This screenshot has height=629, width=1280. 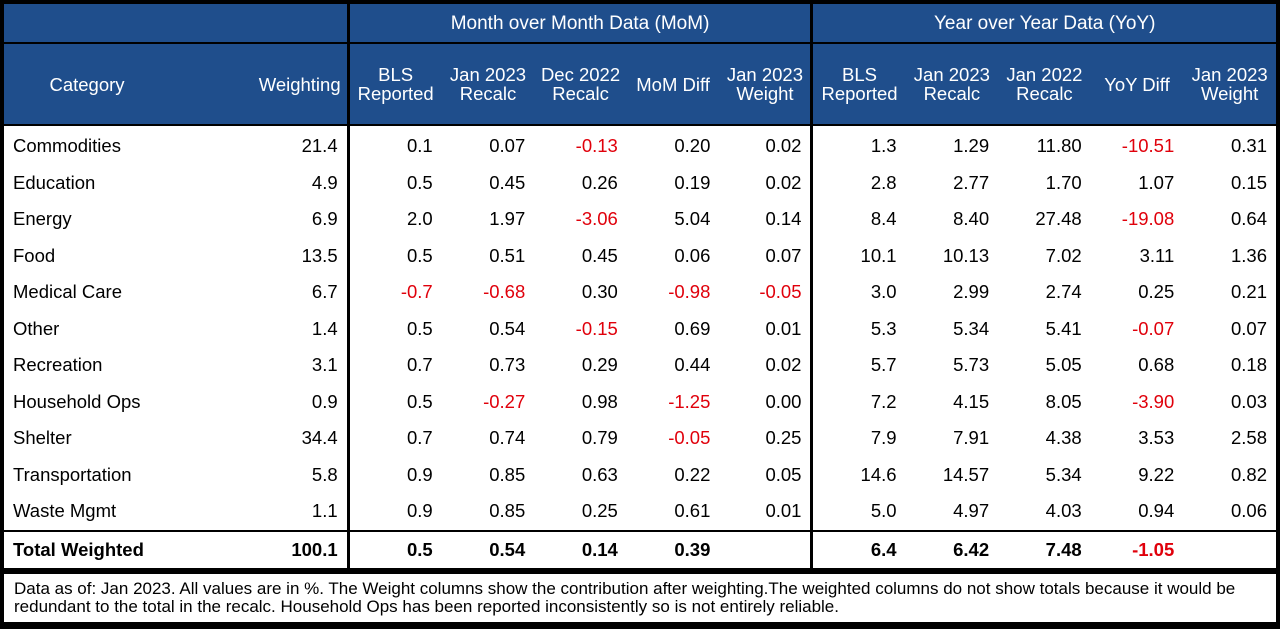 What do you see at coordinates (692, 182) in the screenshot?
I see `mom-value-cell: 0.19` at bounding box center [692, 182].